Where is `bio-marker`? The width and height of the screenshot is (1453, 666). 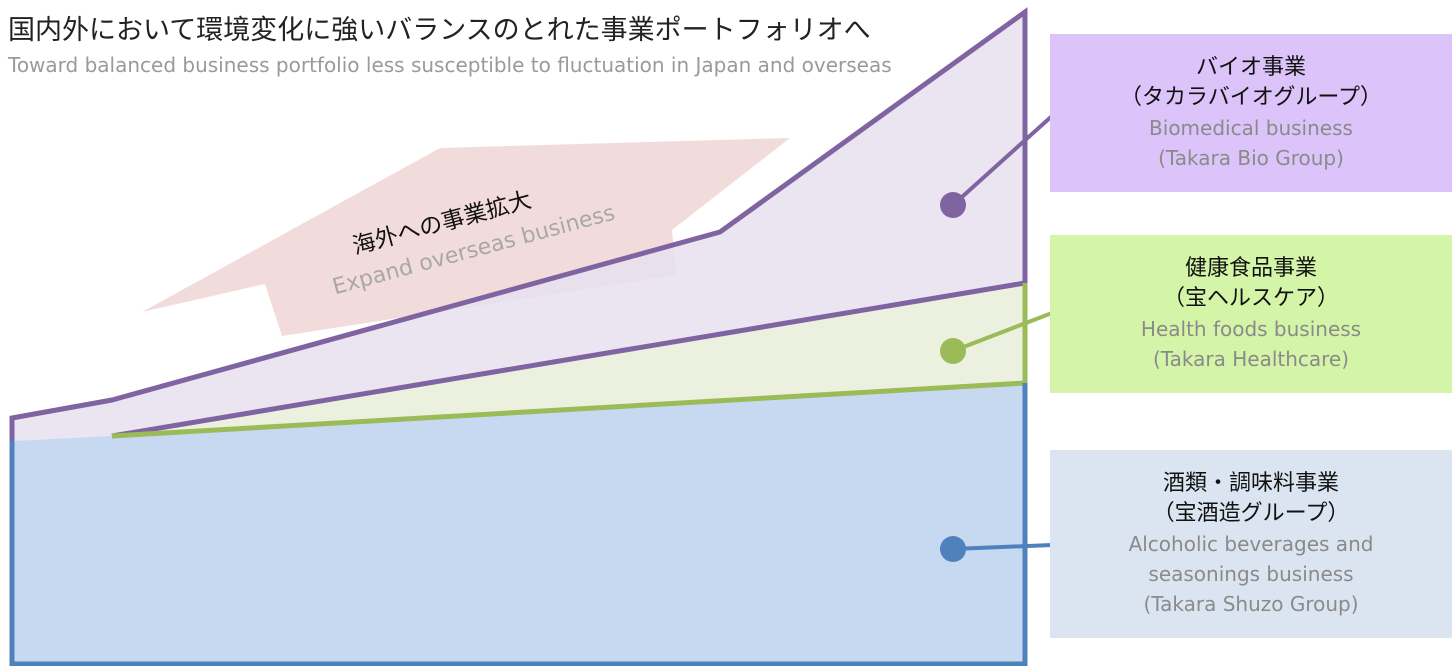
bio-marker is located at coordinates (953, 205).